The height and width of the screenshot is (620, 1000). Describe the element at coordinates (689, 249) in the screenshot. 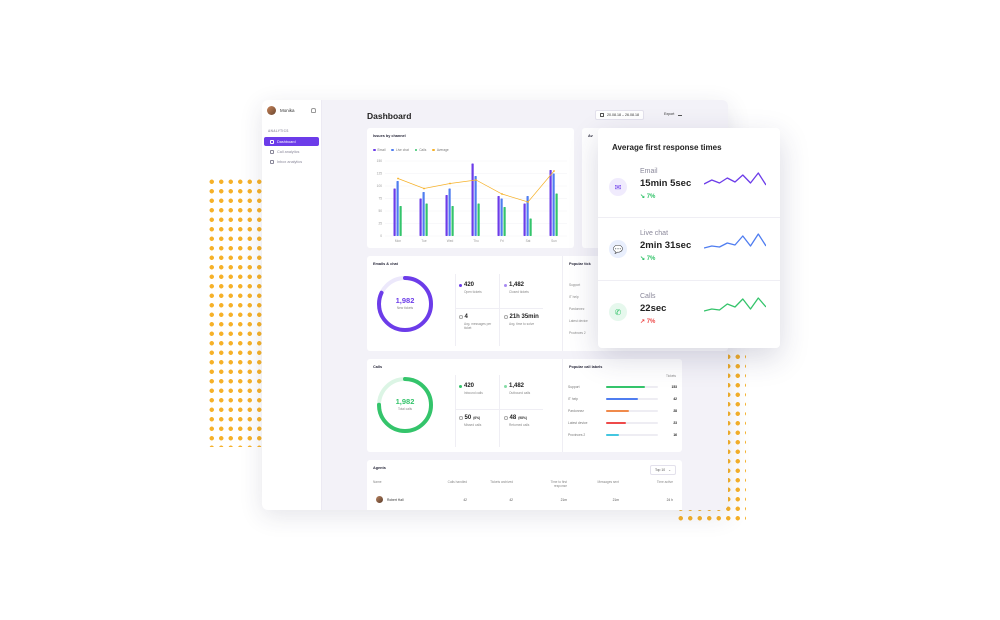

I see `response-row-live-chat: 💬 Live chat 2min 31sec ↘ 7%` at that location.